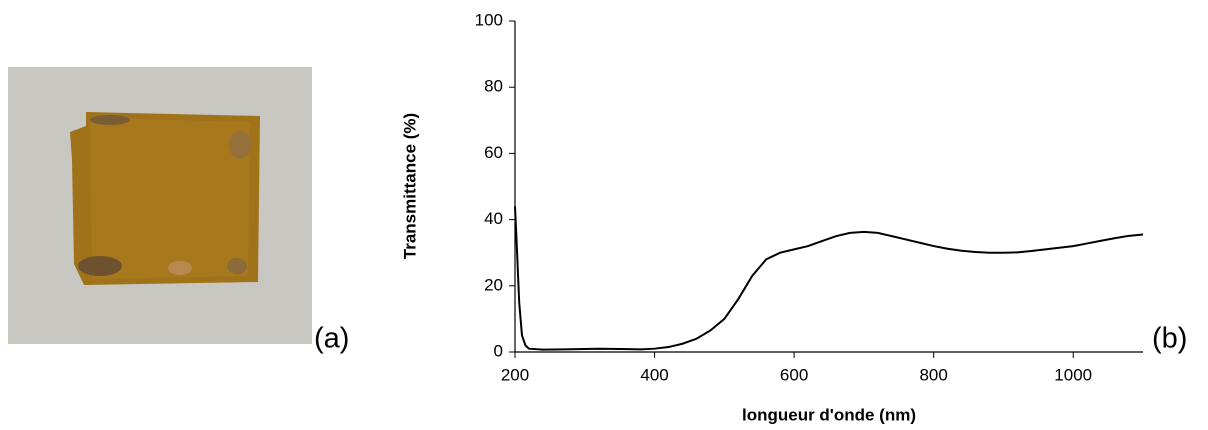  What do you see at coordinates (409, 186) in the screenshot?
I see `y-axis-title: Transmittance (%)` at bounding box center [409, 186].